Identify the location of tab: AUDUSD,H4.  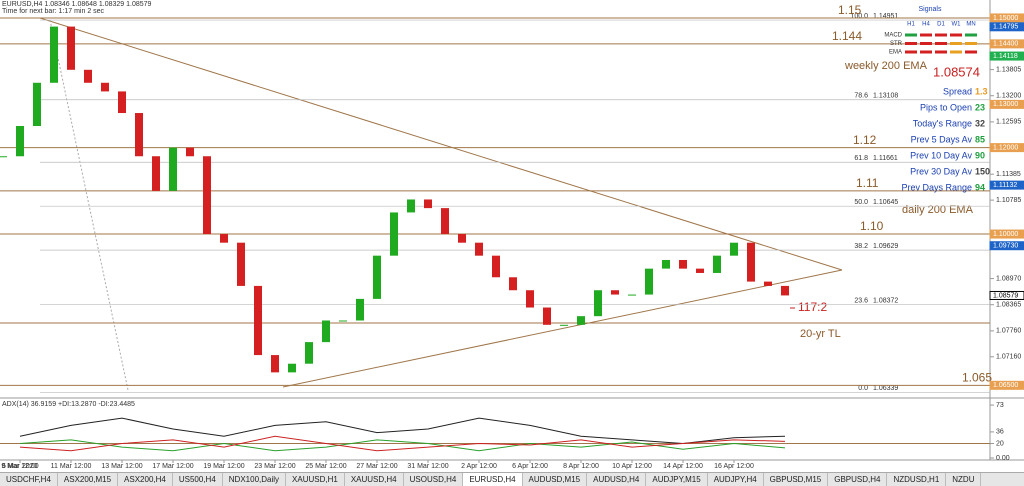
(617, 479).